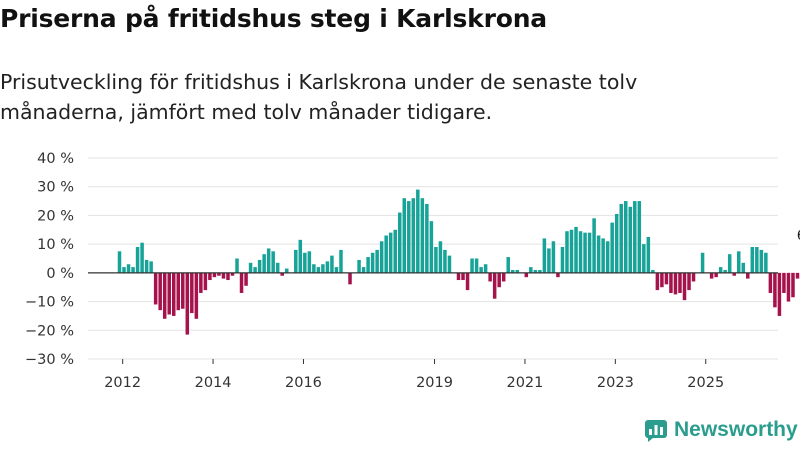 This screenshot has width=800, height=450. What do you see at coordinates (798, 236) in the screenshot?
I see `last-value-annotation: 6 %` at bounding box center [798, 236].